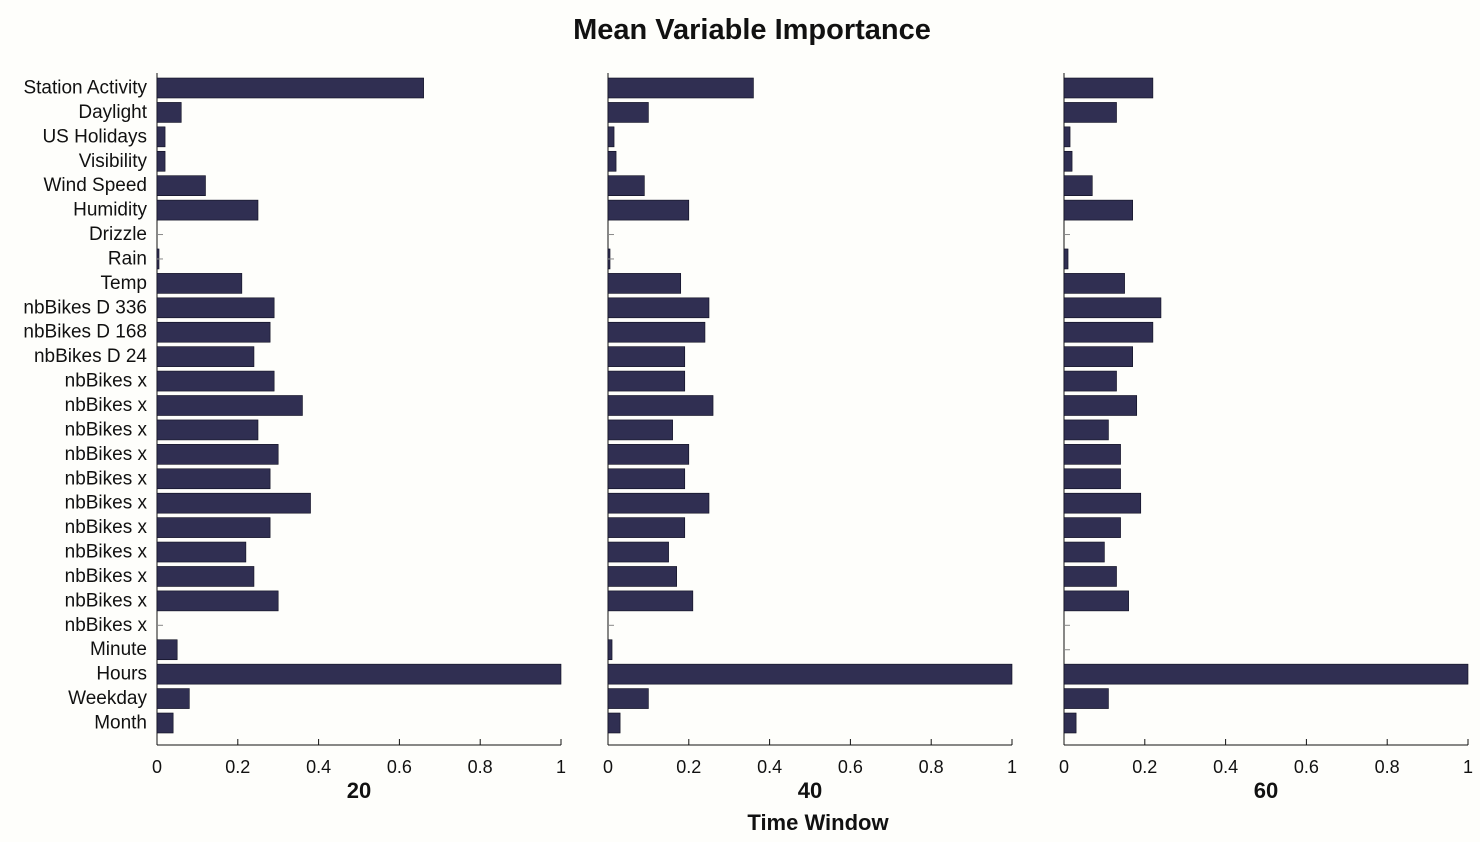 The height and width of the screenshot is (842, 1480). Describe the element at coordinates (94, 136) in the screenshot. I see `category-label: US Holidays` at that location.